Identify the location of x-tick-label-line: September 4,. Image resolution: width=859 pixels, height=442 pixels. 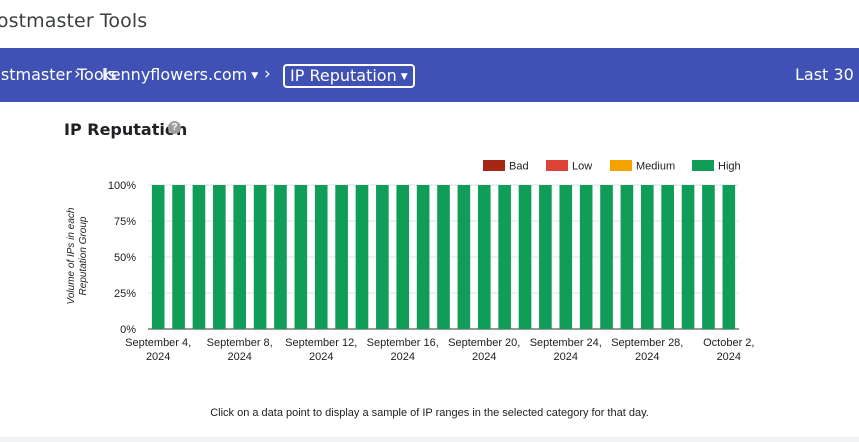
(158, 343).